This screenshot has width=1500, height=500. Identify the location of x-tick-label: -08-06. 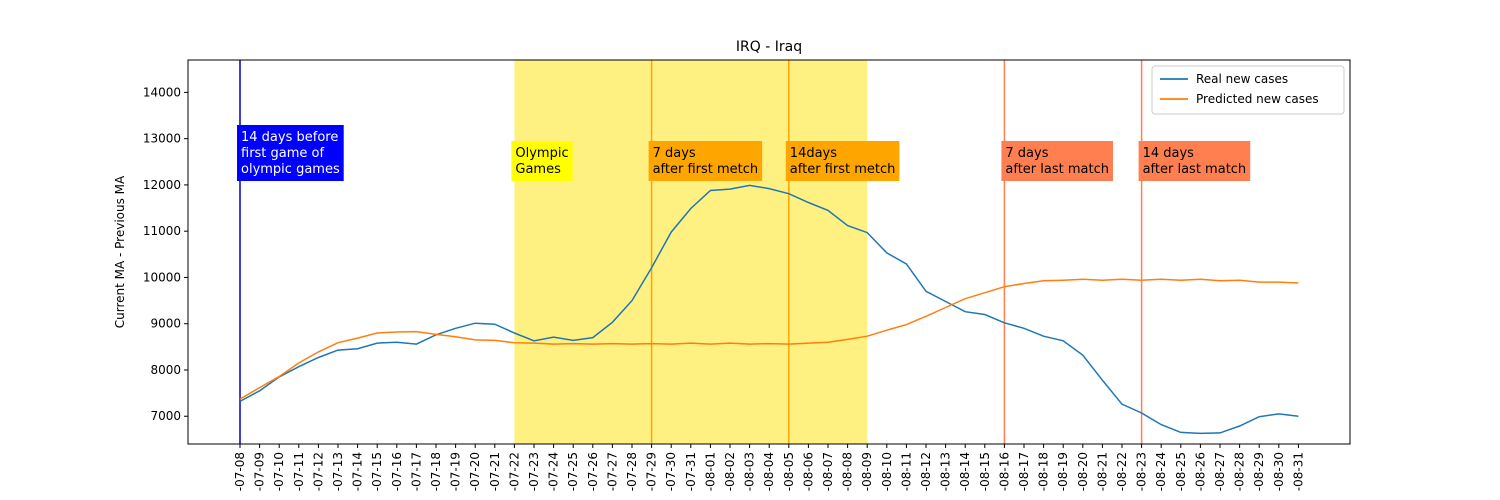
(808, 471).